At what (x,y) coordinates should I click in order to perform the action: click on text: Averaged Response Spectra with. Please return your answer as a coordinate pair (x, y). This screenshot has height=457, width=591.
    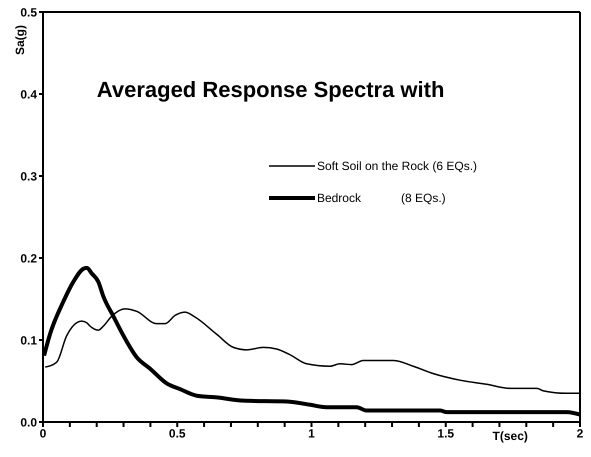
    Looking at the image, I should click on (270, 89).